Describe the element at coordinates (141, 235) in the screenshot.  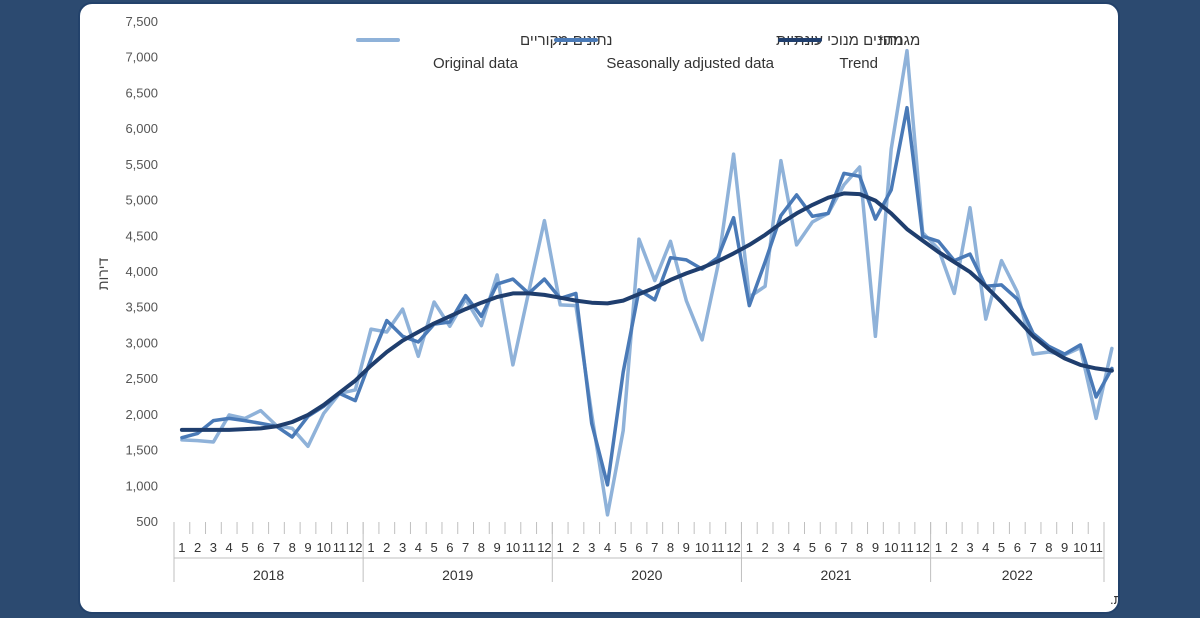
I see `y-tick-label: 4,500` at that location.